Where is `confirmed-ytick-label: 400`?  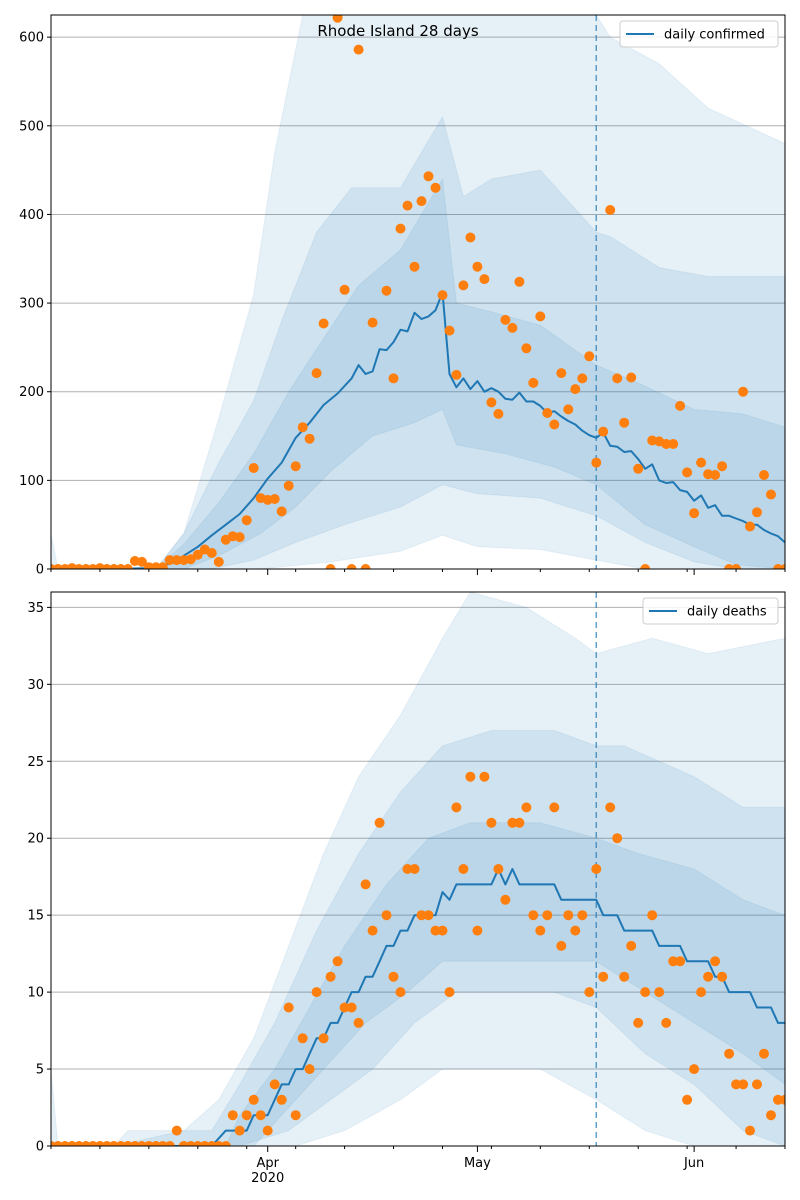 confirmed-ytick-label: 400 is located at coordinates (31, 215).